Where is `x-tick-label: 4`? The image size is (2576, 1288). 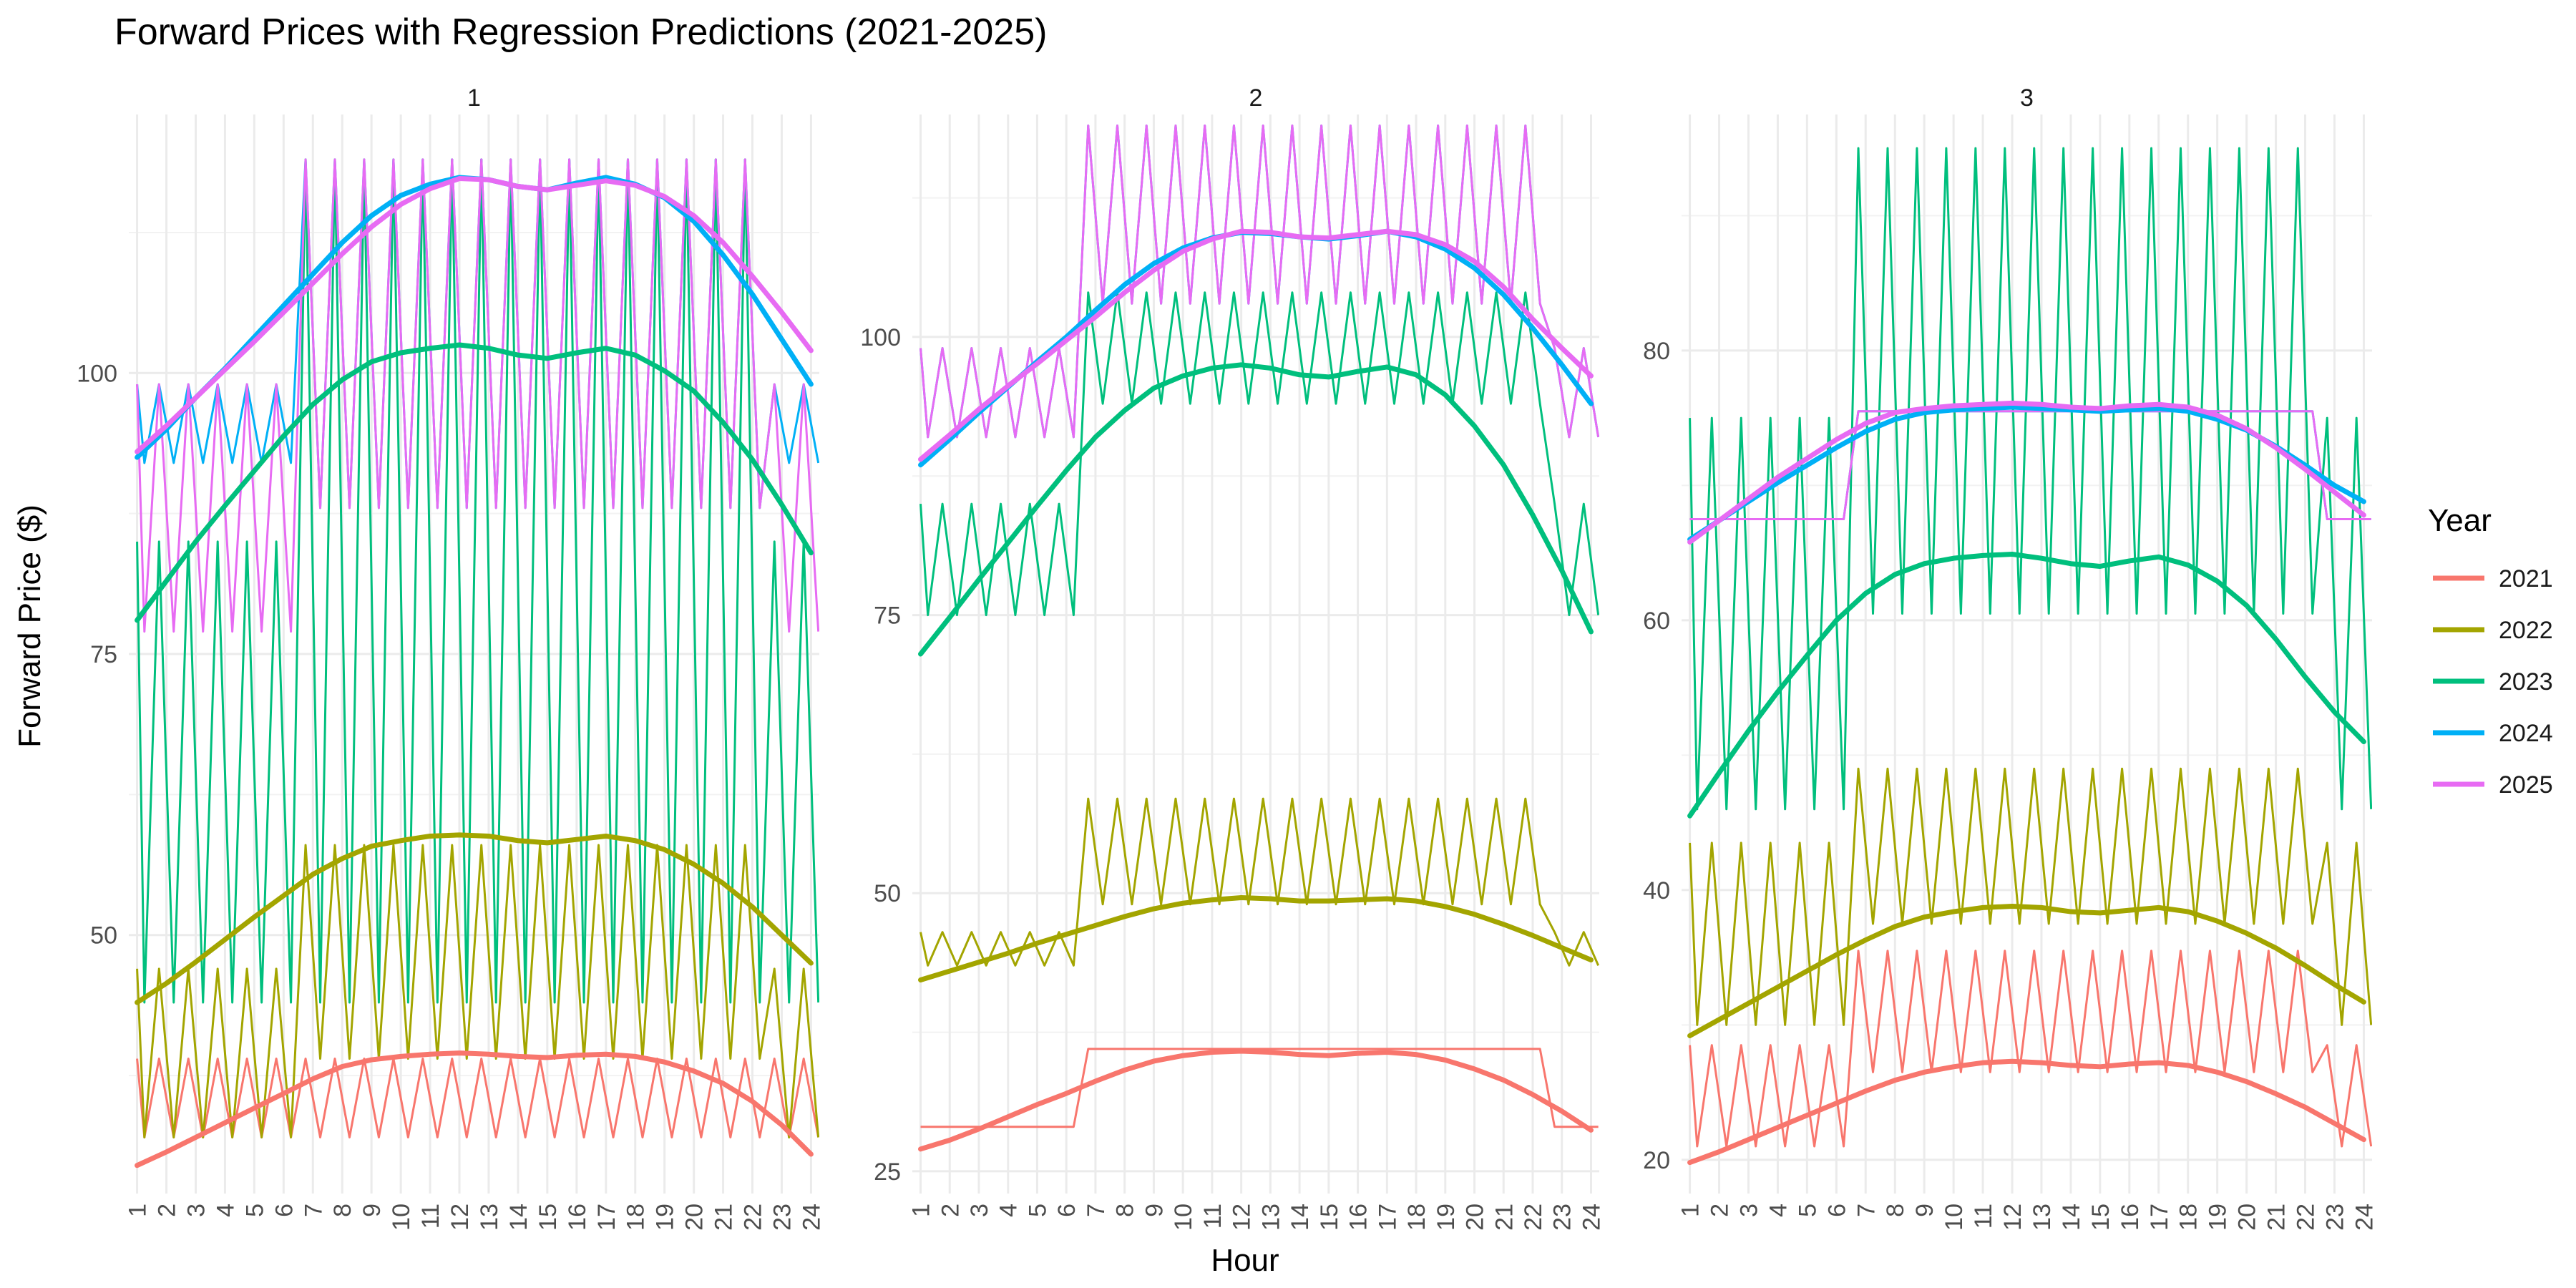
x-tick-label: 4 is located at coordinates (226, 1210).